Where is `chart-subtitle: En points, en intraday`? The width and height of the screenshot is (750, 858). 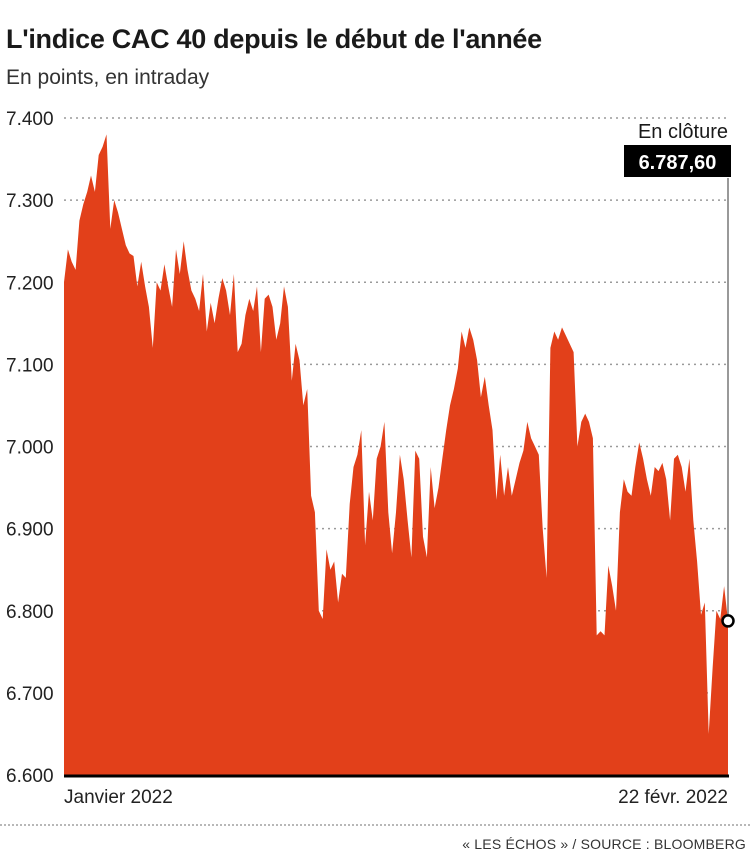 chart-subtitle: En points, en intraday is located at coordinates (108, 77).